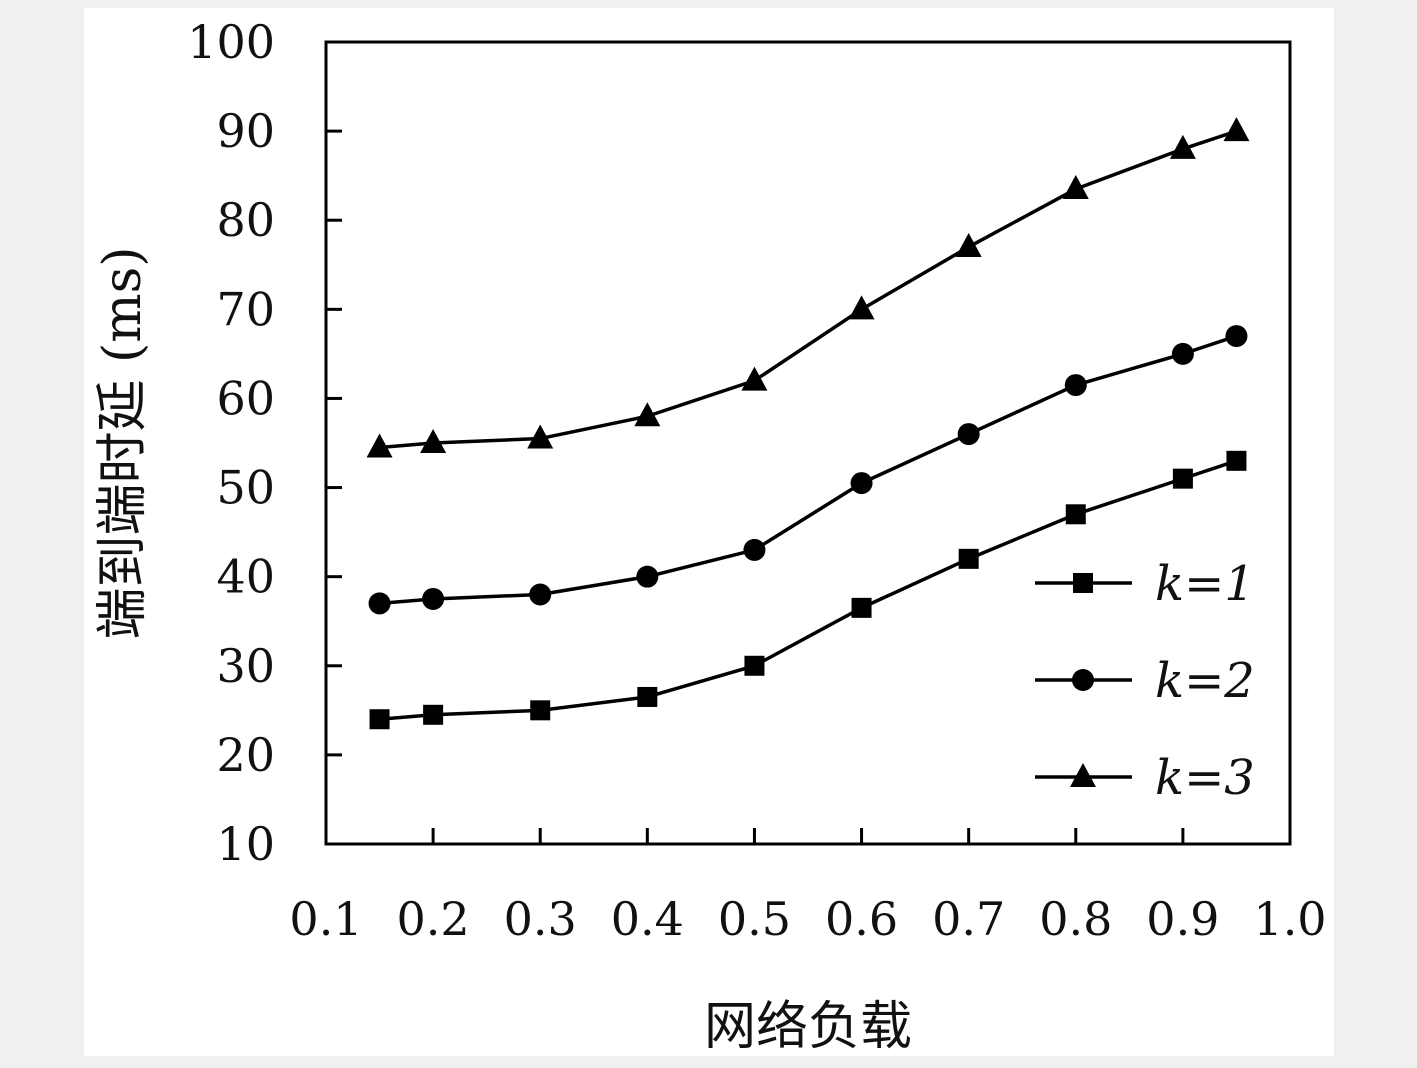 This screenshot has height=1068, width=1417. Describe the element at coordinates (245, 131) in the screenshot. I see `y-tick-label: 90` at that location.